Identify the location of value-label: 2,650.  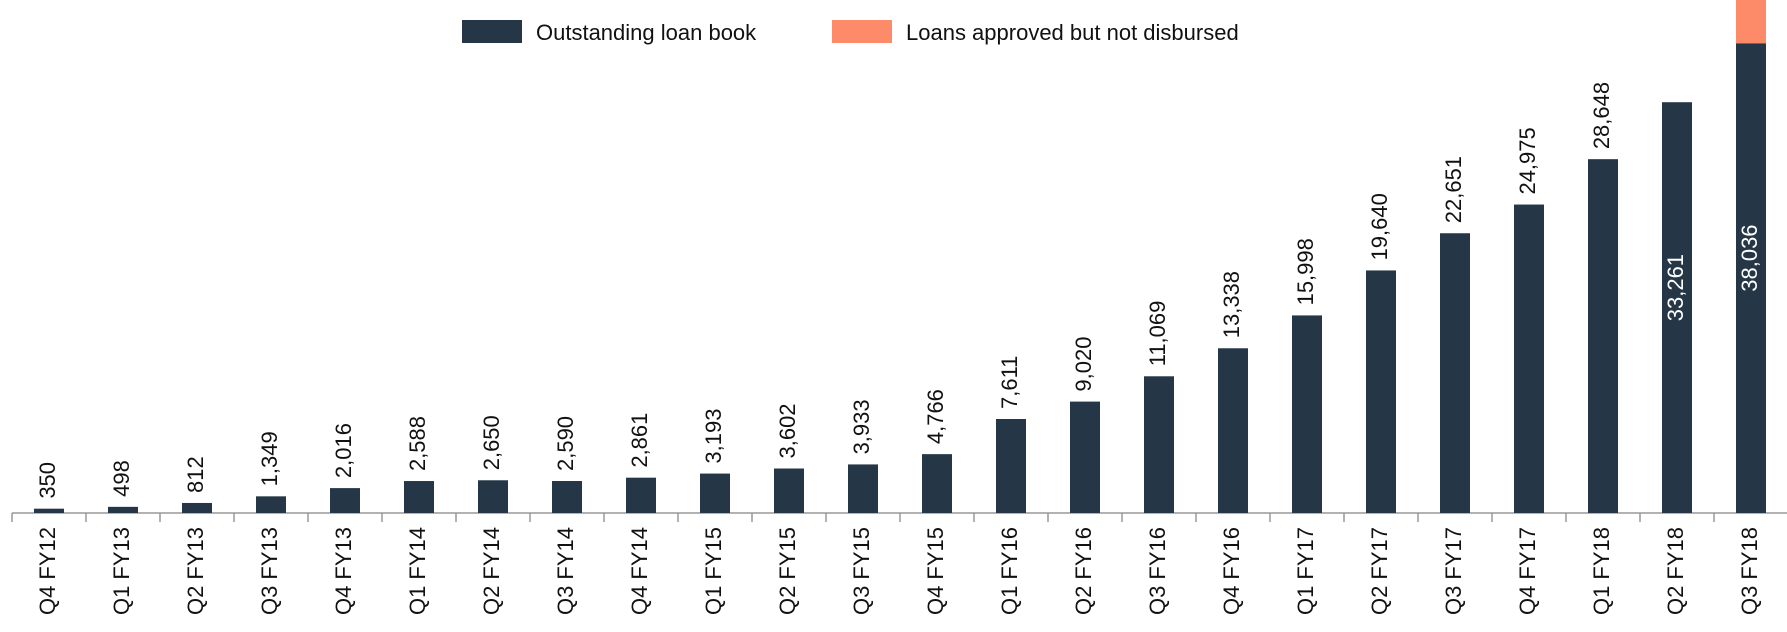
(491, 442).